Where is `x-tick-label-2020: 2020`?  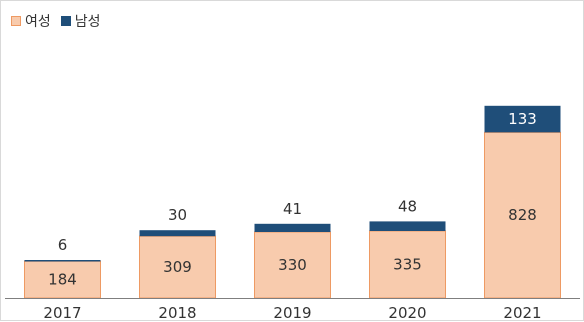 x-tick-label-2020: 2020 is located at coordinates (407, 313).